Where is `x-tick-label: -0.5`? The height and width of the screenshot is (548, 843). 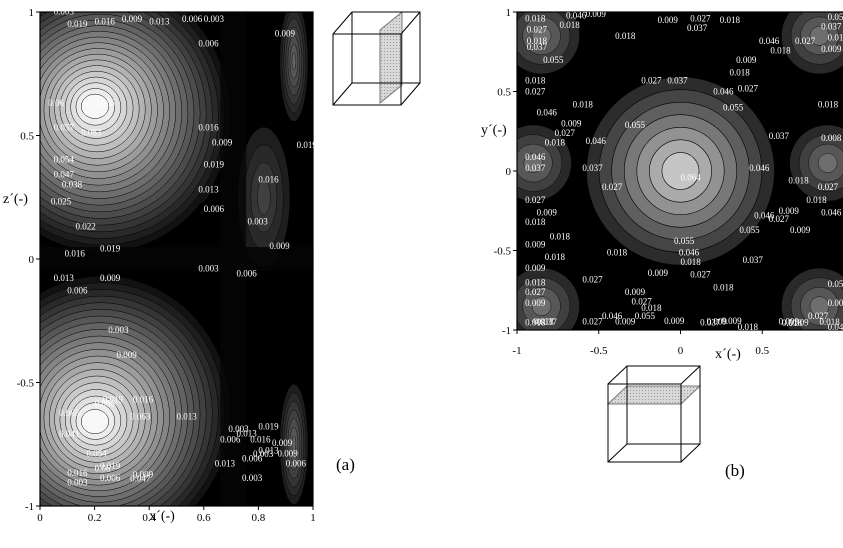 x-tick-label: -0.5 is located at coordinates (599, 351).